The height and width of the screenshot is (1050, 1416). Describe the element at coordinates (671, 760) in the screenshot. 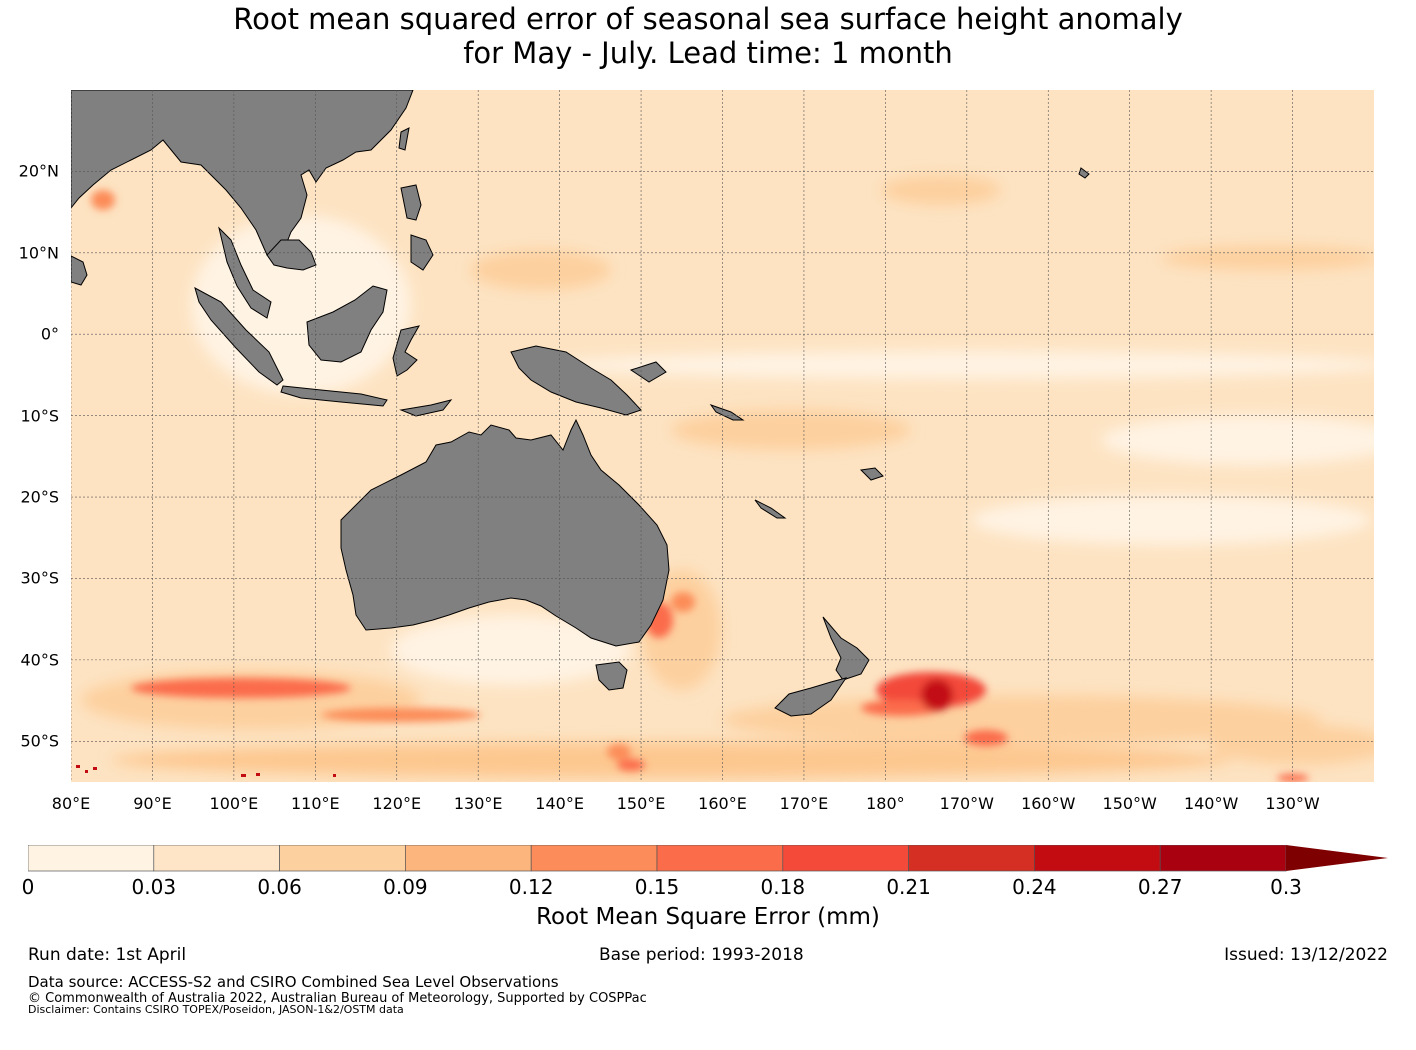

I see `mid-error-bottom-band` at that location.